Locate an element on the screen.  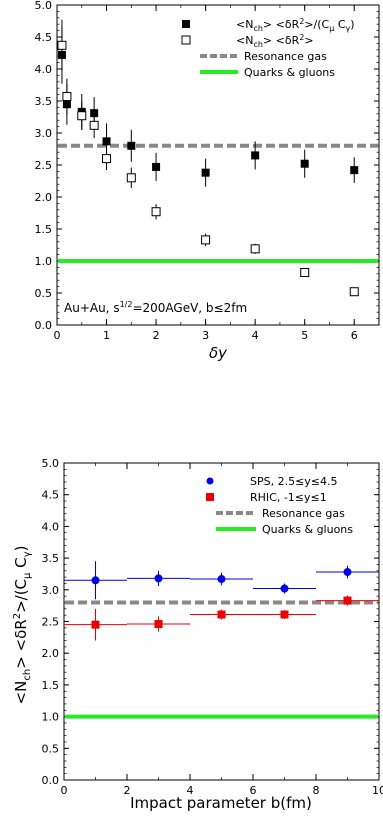
svg-text: <Nch> <δR2>/(Cμ Cγ) is located at coordinates (22, 625).